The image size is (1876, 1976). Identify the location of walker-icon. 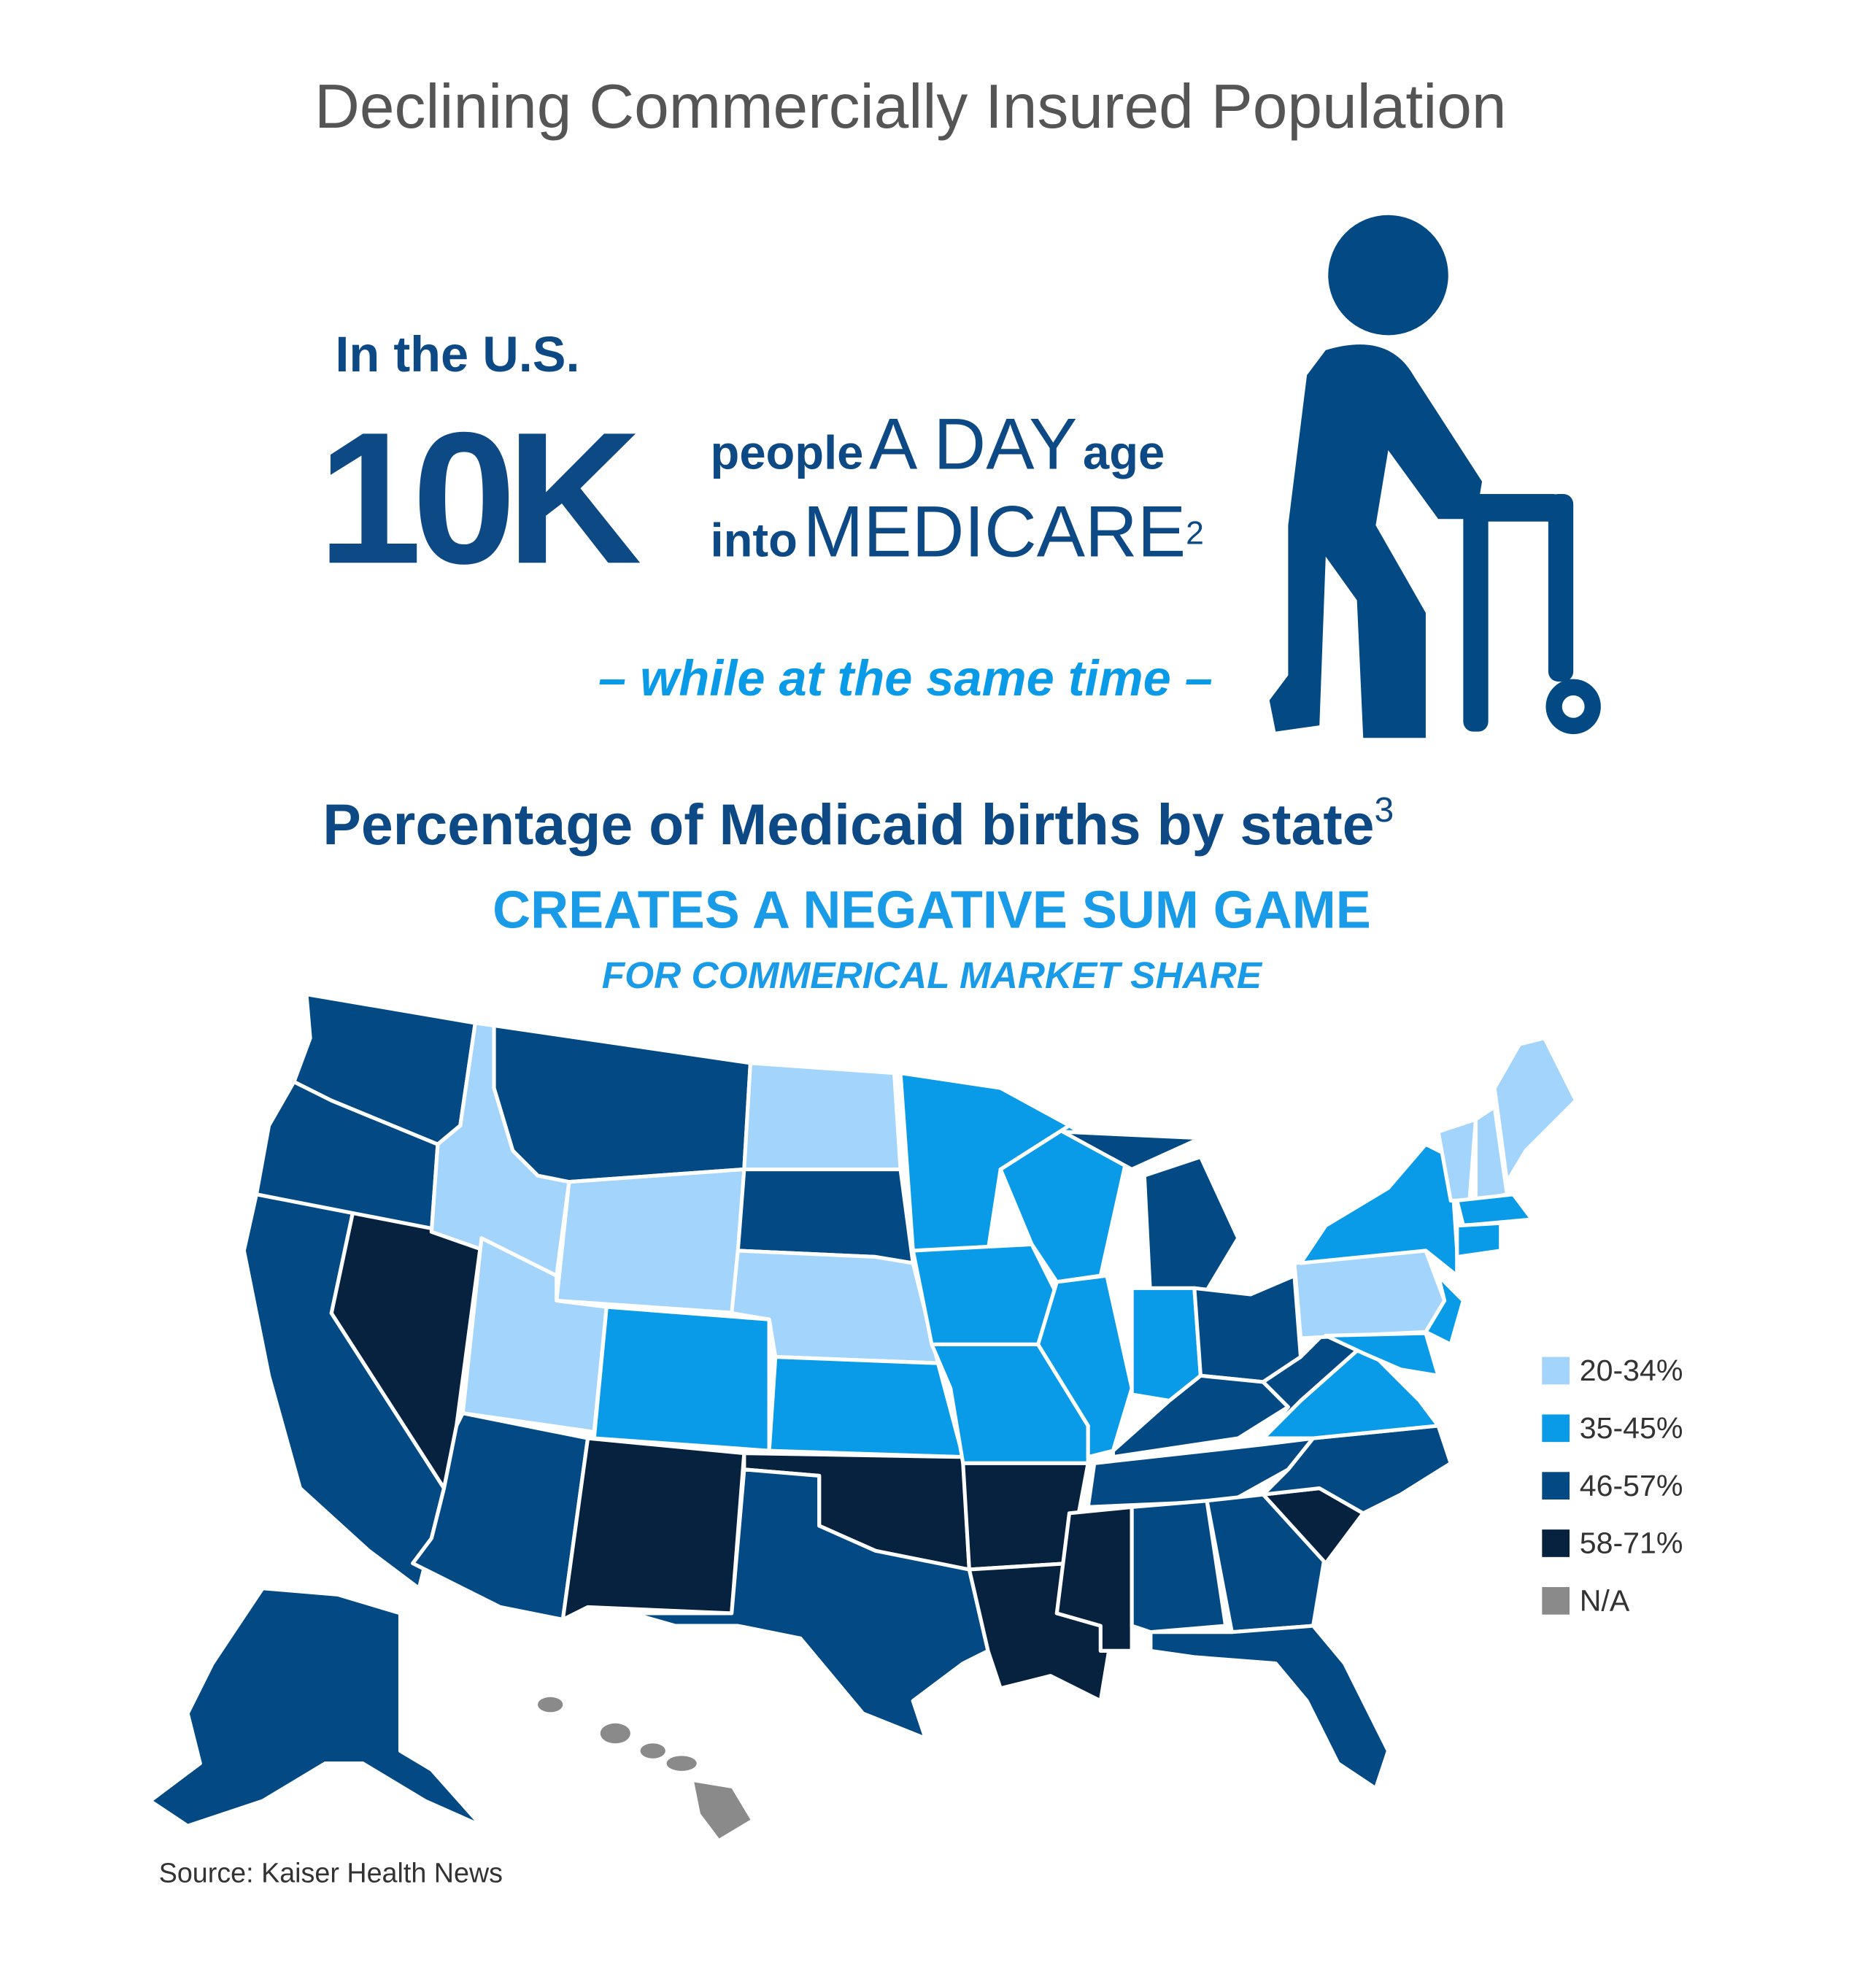
(1435, 477).